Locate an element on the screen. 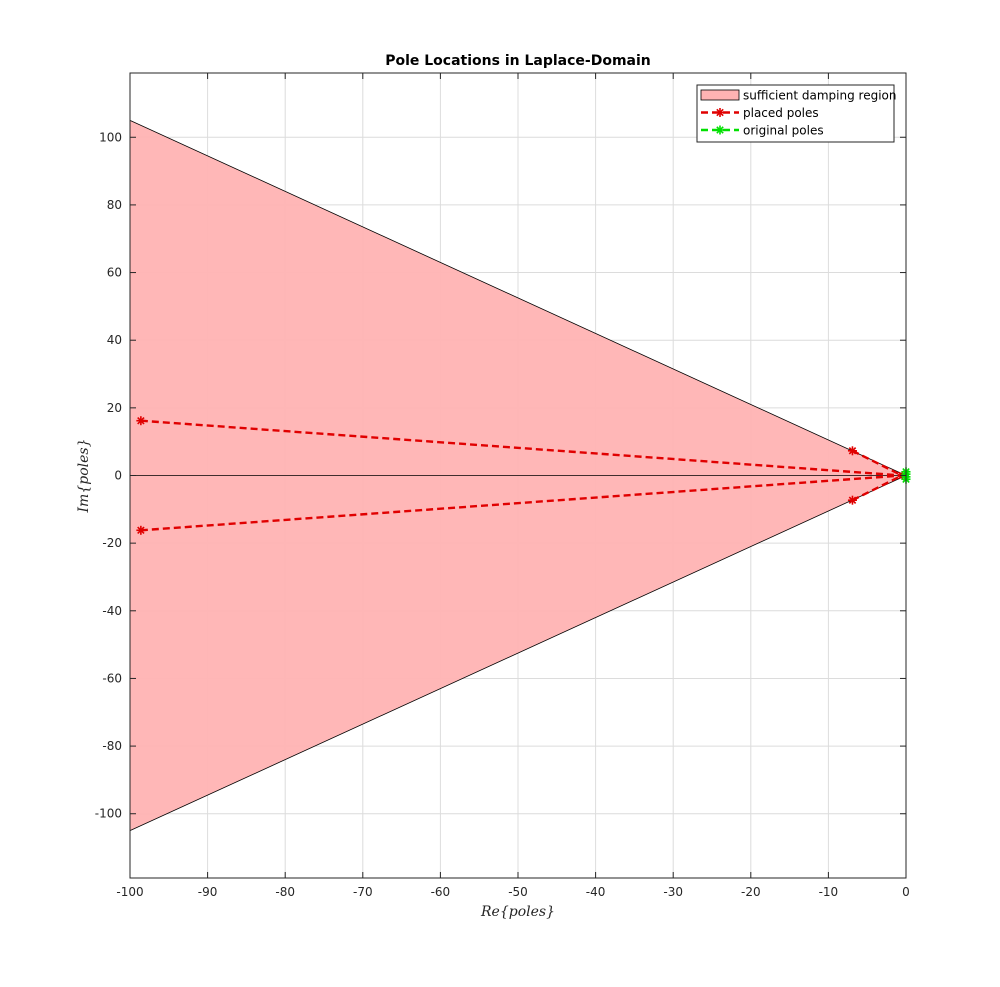 This screenshot has height=987, width=1000. x-tick-label: 0 is located at coordinates (906, 892).